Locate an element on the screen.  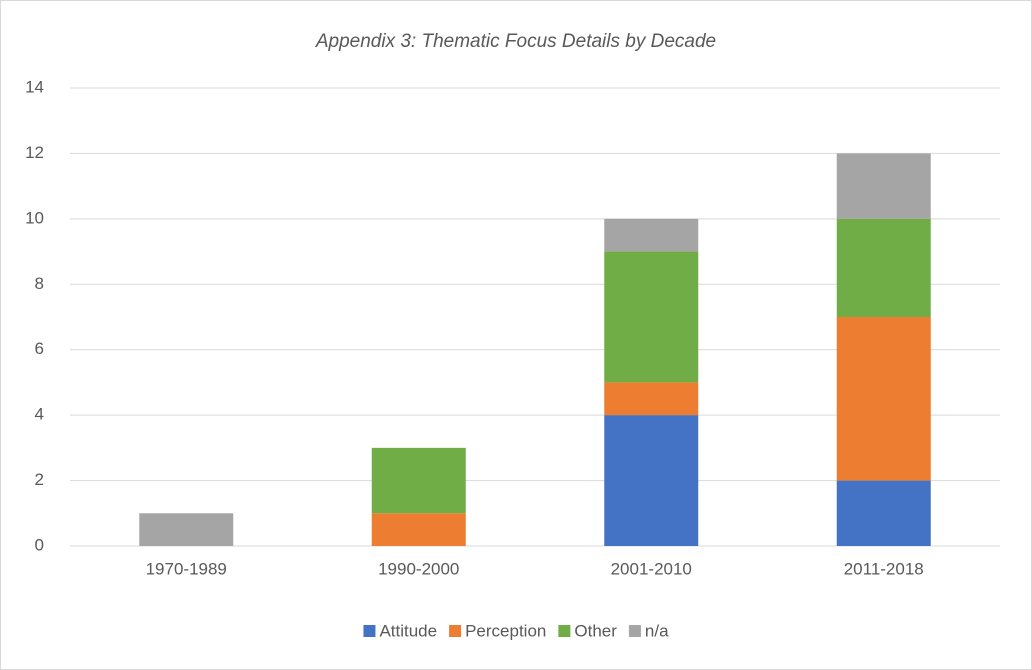
y-tick-label: 8 is located at coordinates (39, 283).